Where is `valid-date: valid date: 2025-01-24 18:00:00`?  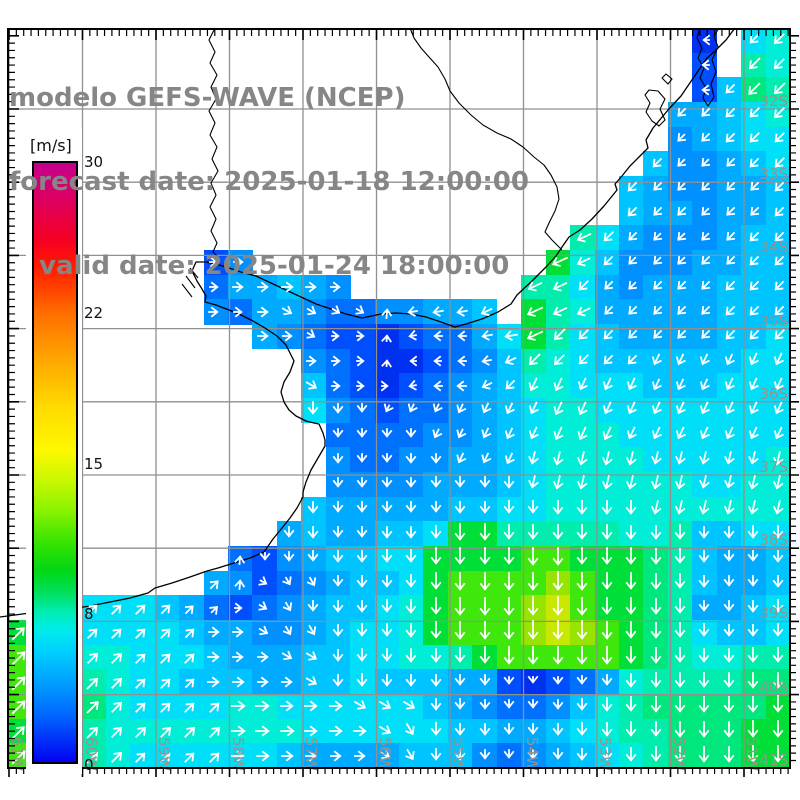 valid-date: valid date: 2025-01-24 18:00:00 is located at coordinates (274, 266).